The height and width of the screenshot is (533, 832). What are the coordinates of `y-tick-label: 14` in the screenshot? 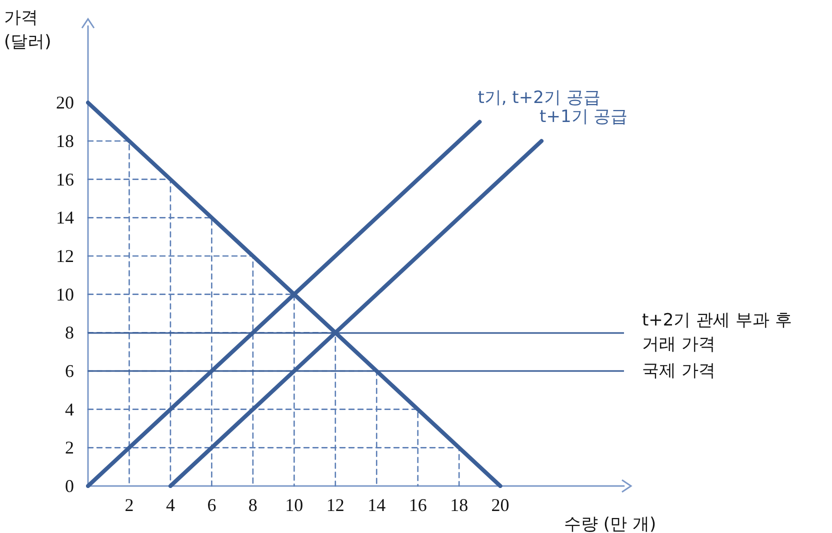 It's located at (65, 218).